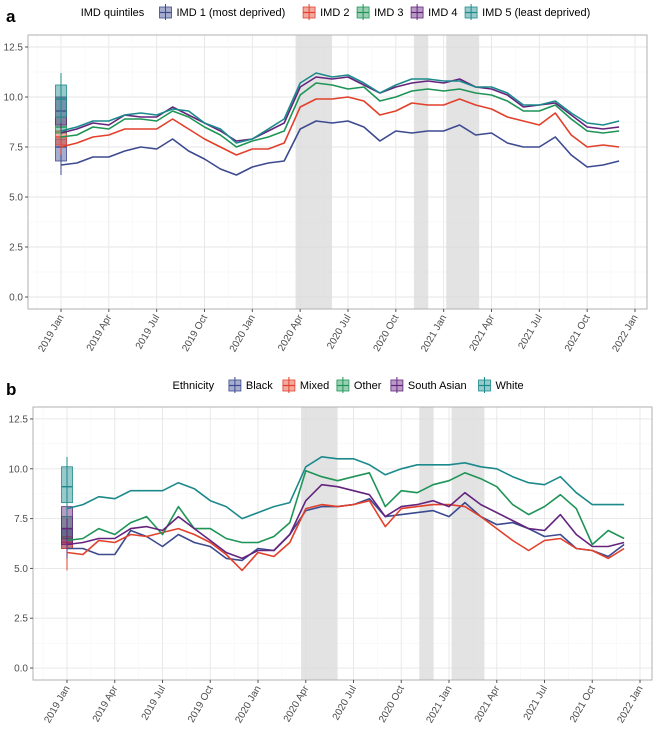 The height and width of the screenshot is (730, 657). Describe the element at coordinates (314, 386) in the screenshot. I see `legend-label: Mixed` at that location.